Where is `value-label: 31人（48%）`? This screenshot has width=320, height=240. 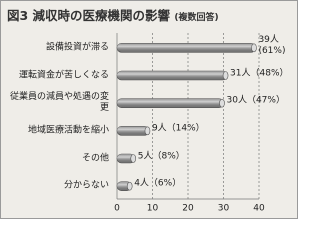
value-label: 31人（48%） is located at coordinates (259, 73).